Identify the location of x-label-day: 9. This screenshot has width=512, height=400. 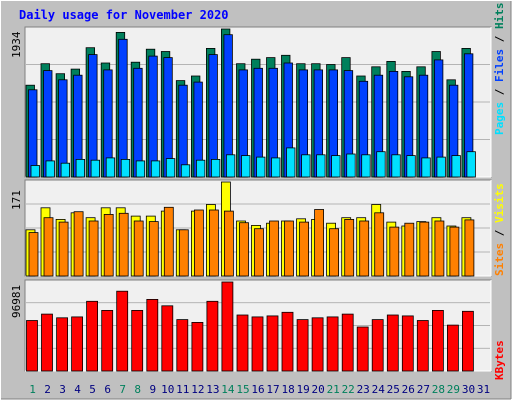
(152, 389).